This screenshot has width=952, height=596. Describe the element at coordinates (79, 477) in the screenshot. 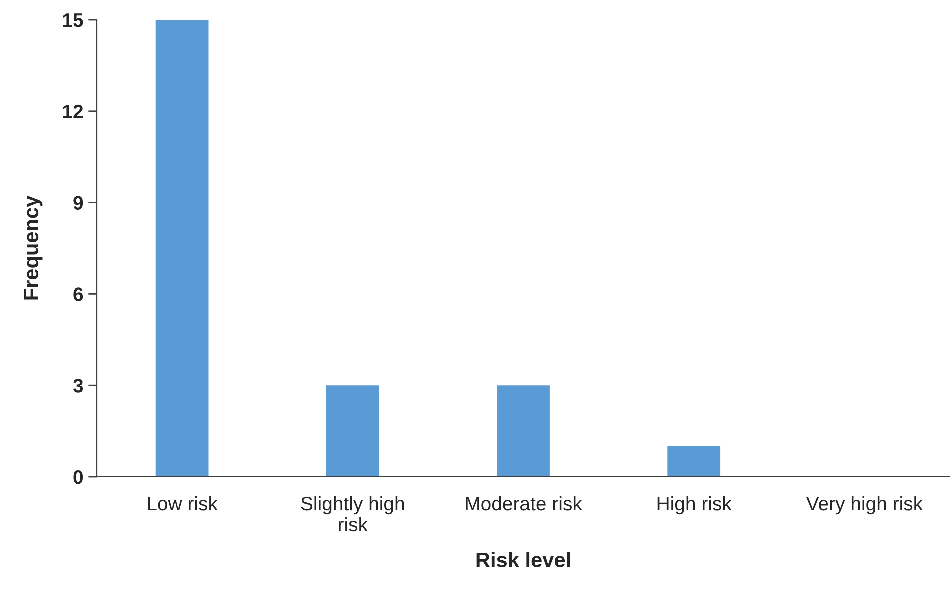

I see `y-tick-label: 0` at that location.